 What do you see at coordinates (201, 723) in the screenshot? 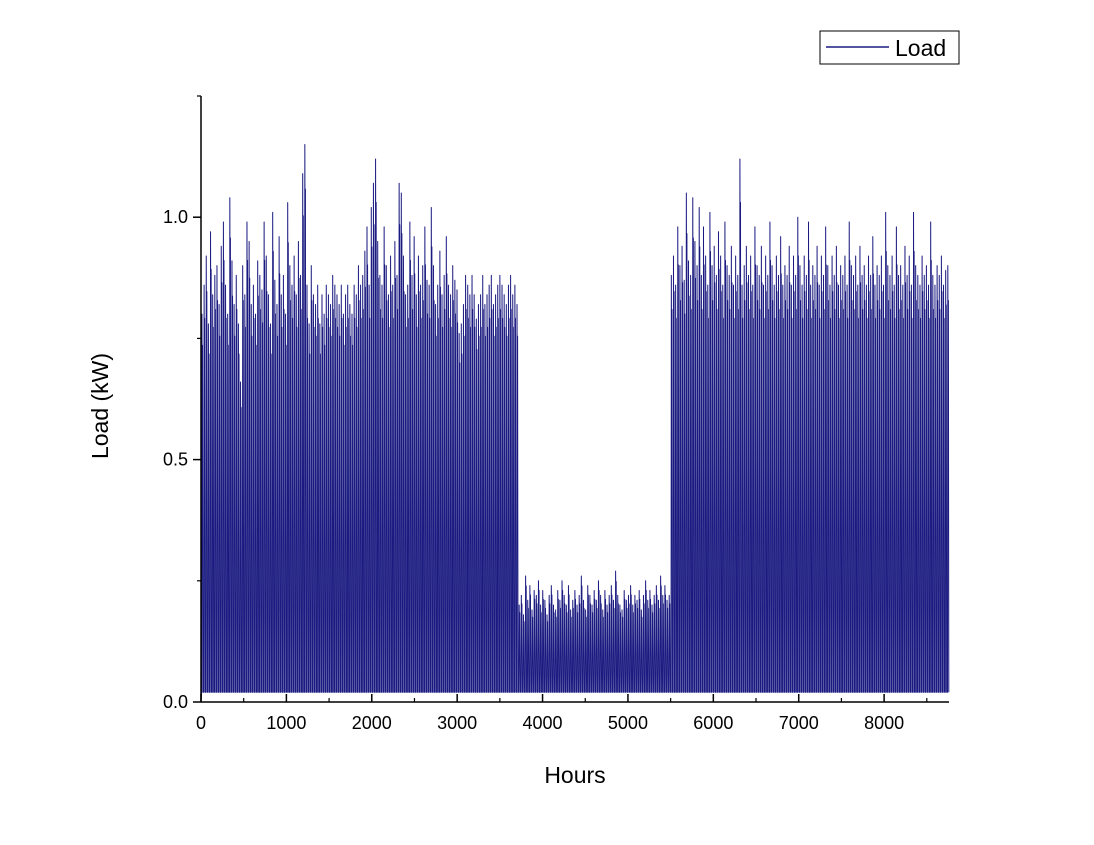
I see `x-tick-label: 0` at bounding box center [201, 723].